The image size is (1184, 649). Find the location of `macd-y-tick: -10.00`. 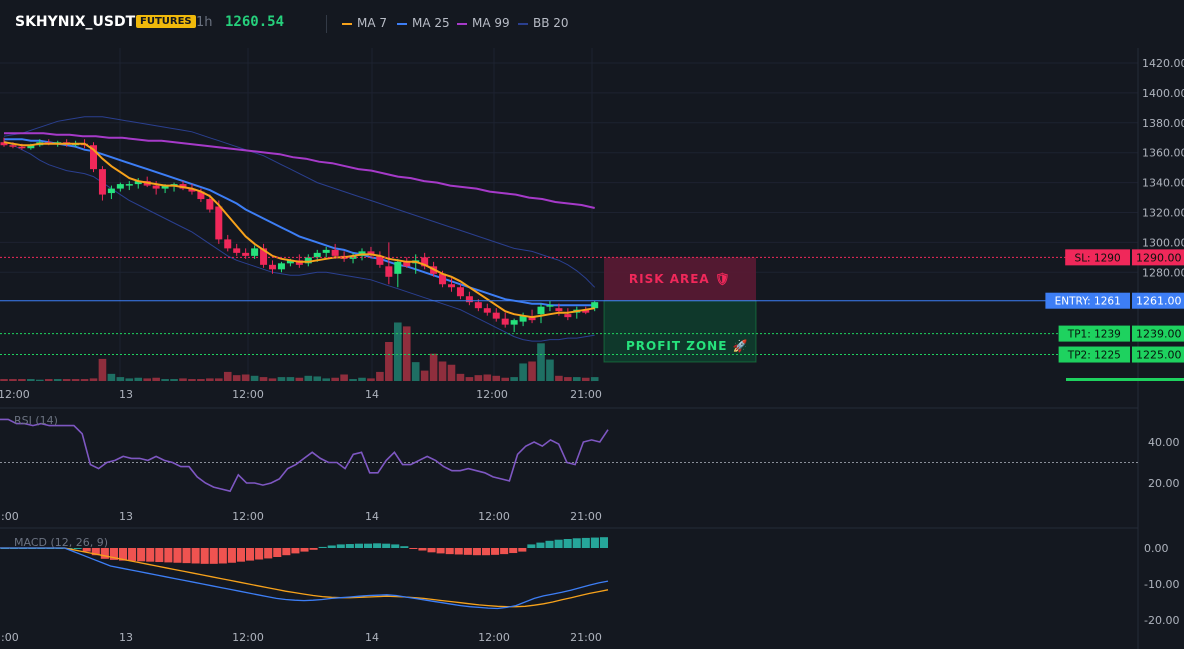

macd-y-tick: -10.00 is located at coordinates (1161, 584).